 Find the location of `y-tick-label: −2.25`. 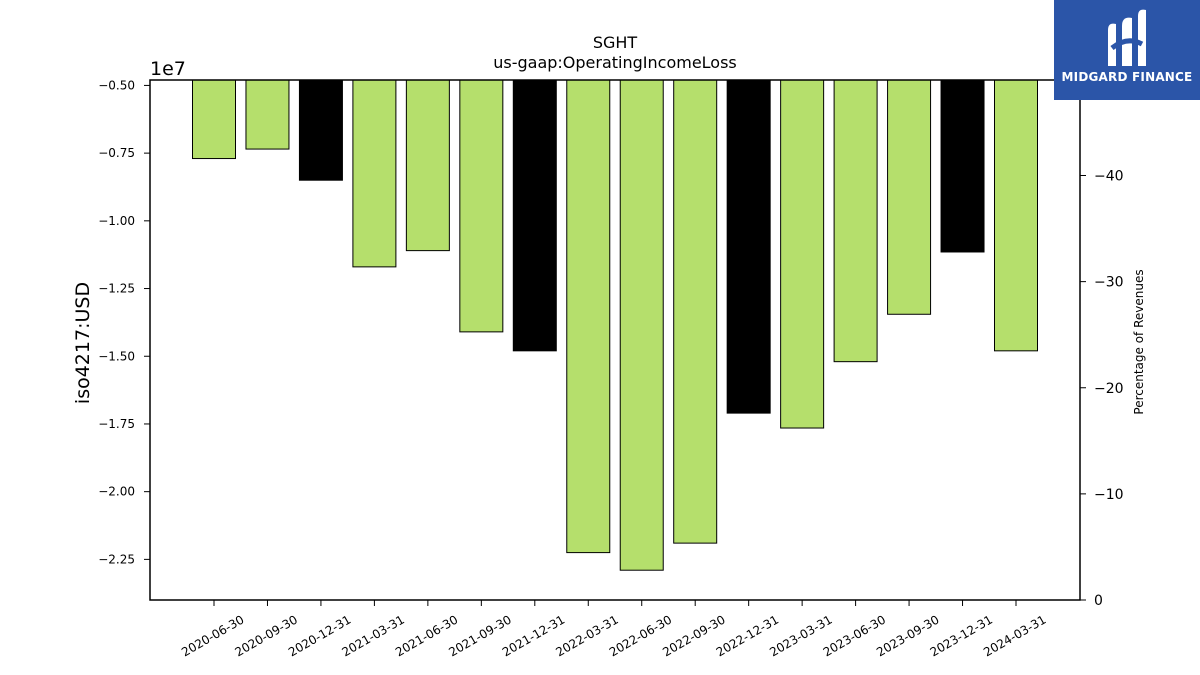

y-tick-label: −2.25 is located at coordinates (116, 559).